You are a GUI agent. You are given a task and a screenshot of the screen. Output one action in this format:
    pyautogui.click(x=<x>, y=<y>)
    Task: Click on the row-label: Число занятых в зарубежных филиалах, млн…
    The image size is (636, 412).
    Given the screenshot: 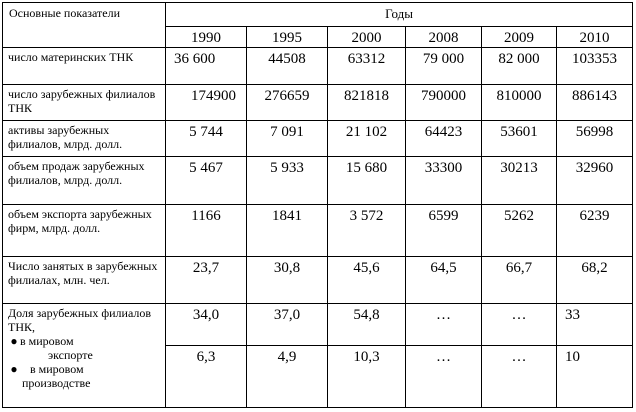 What is the action you would take?
    pyautogui.click(x=84, y=279)
    